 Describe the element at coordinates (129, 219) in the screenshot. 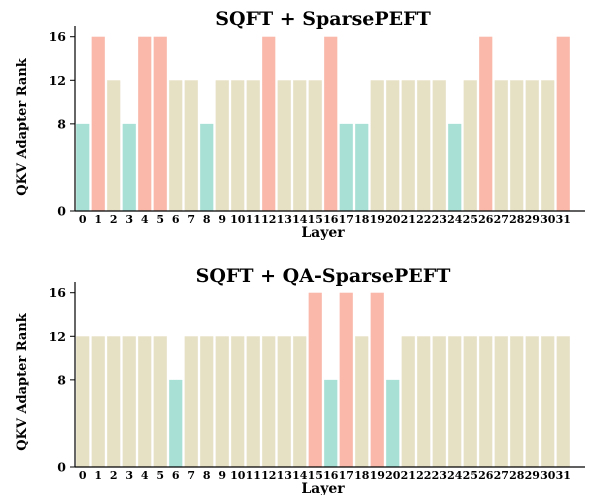

I see `x-tick-label: 3` at that location.